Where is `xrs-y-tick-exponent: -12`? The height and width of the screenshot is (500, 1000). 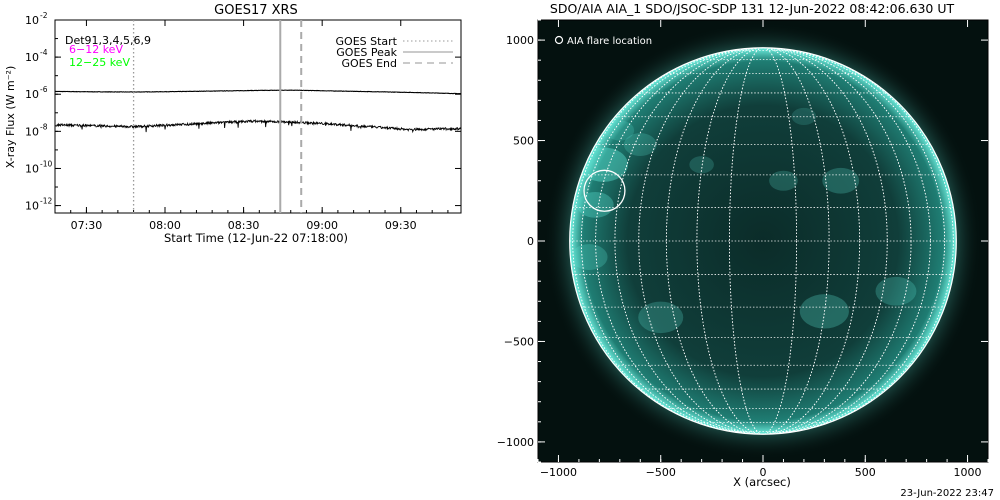 xrs-y-tick-exponent: -12 is located at coordinates (46, 201).